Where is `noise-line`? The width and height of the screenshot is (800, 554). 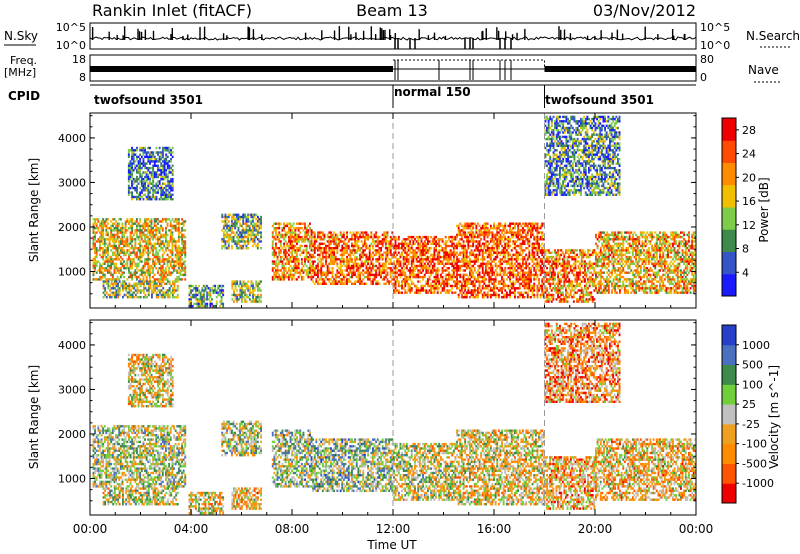 noise-line is located at coordinates (393, 38).